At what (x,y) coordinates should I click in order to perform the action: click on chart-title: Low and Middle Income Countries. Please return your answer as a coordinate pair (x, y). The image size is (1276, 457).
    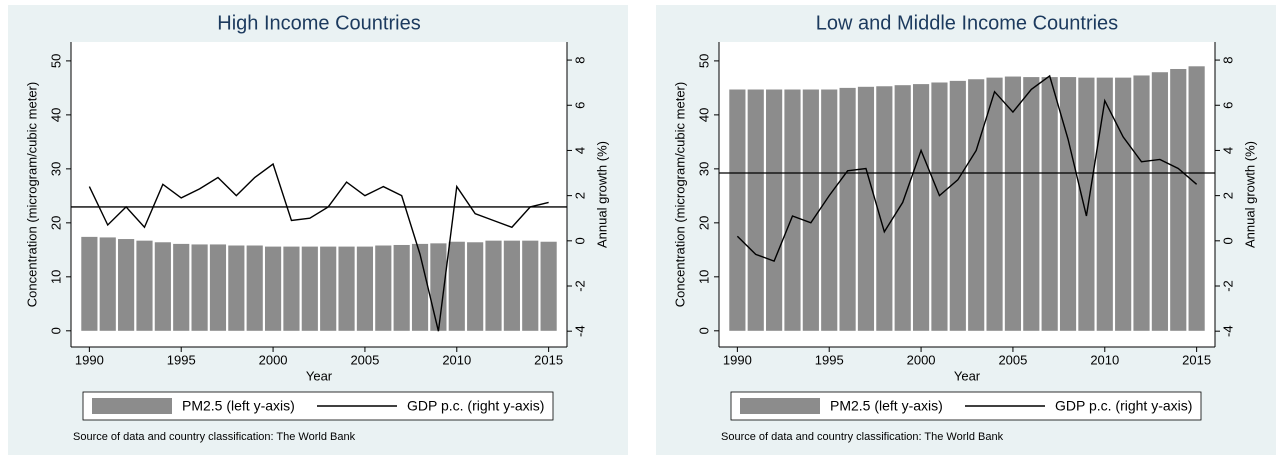
    Looking at the image, I should click on (967, 23).